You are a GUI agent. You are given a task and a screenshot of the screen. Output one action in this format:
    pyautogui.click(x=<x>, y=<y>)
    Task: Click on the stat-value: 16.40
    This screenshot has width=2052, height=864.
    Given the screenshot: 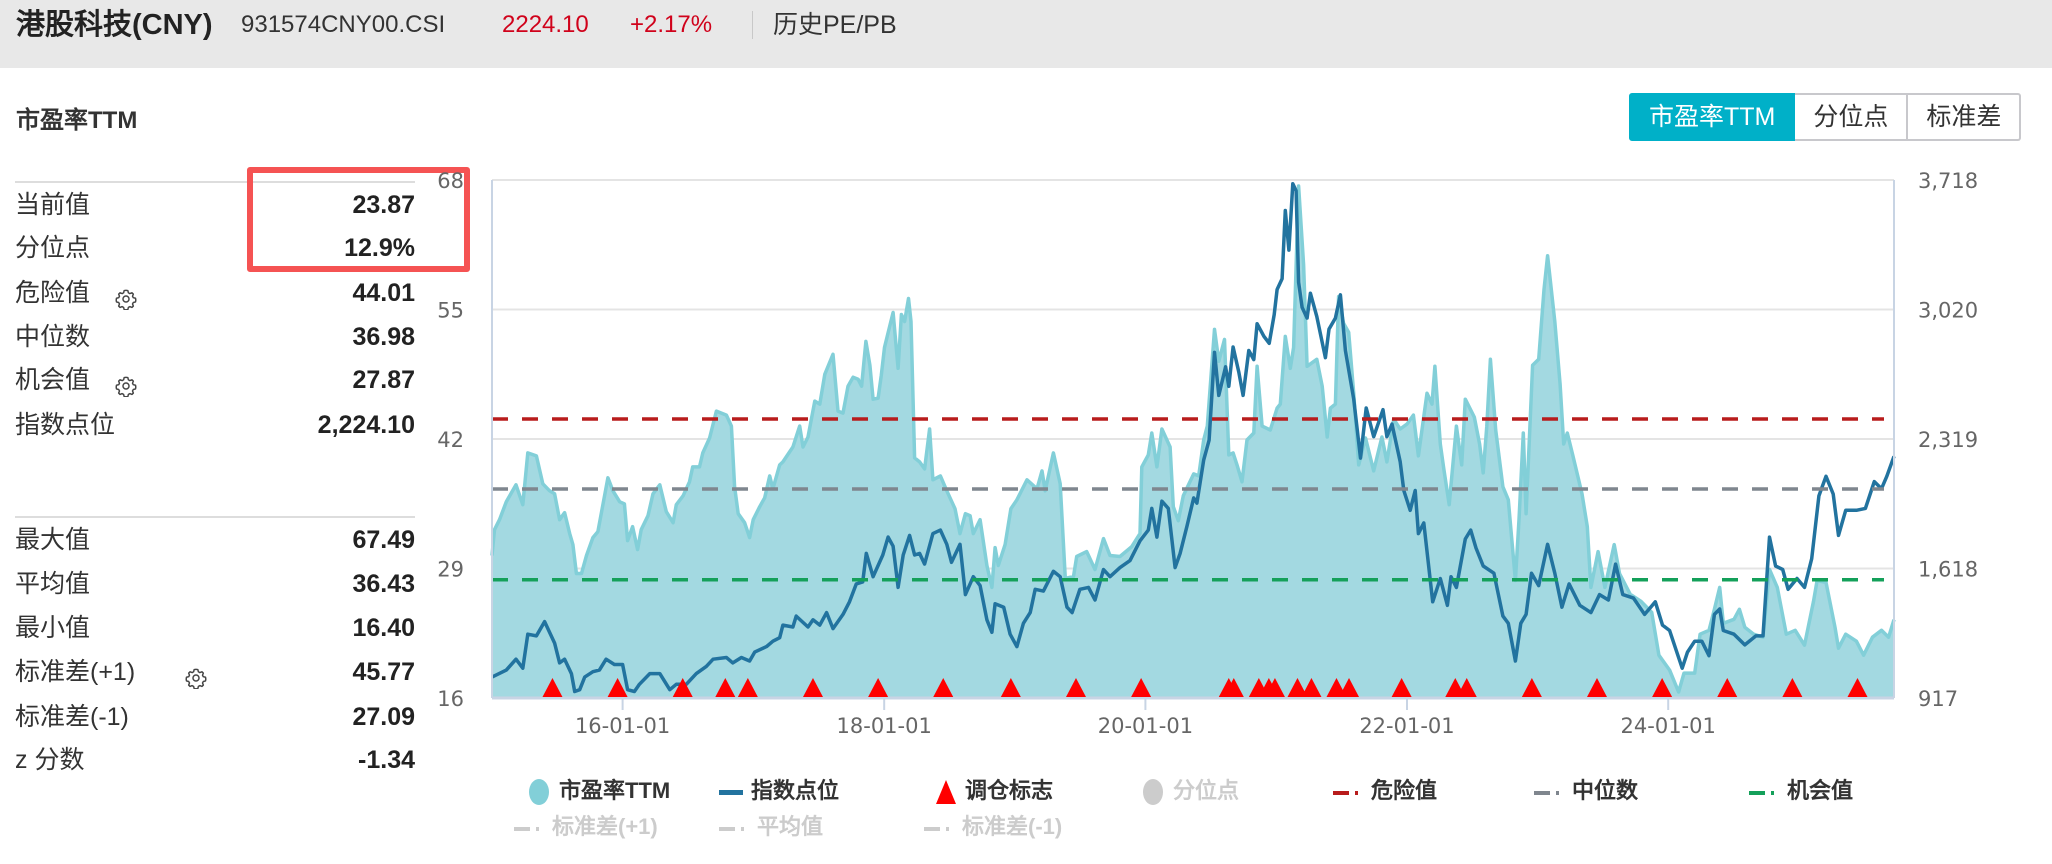 What is the action you would take?
    pyautogui.click(x=383, y=628)
    